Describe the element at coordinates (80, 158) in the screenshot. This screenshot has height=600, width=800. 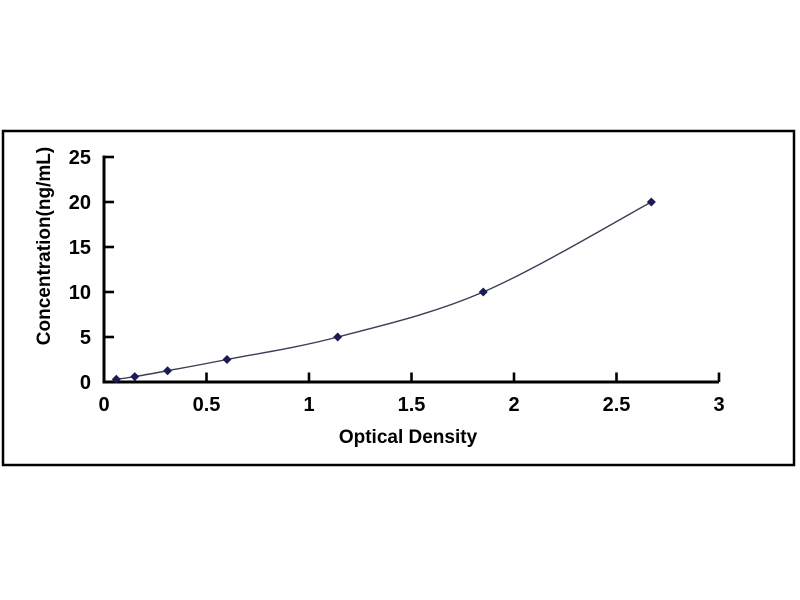
I see `y-tick-label: 25` at that location.